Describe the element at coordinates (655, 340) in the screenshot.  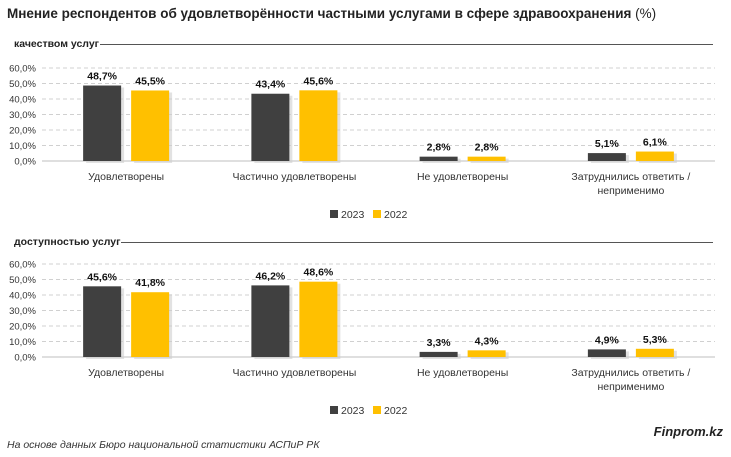
I see `data-label: 5,3%` at that location.